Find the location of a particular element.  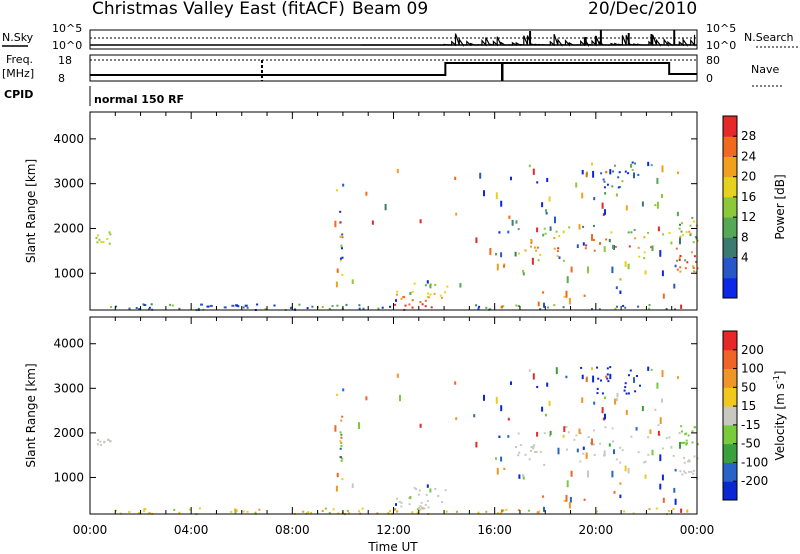

y-tick-label: 2000 is located at coordinates (68, 228).